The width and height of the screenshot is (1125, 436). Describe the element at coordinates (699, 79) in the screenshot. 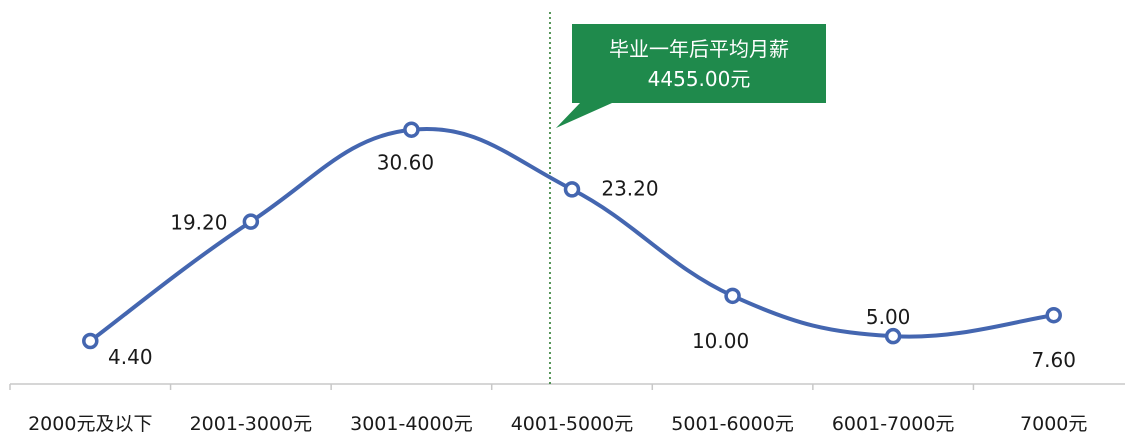

I see `callout-value: 4455.00元` at that location.